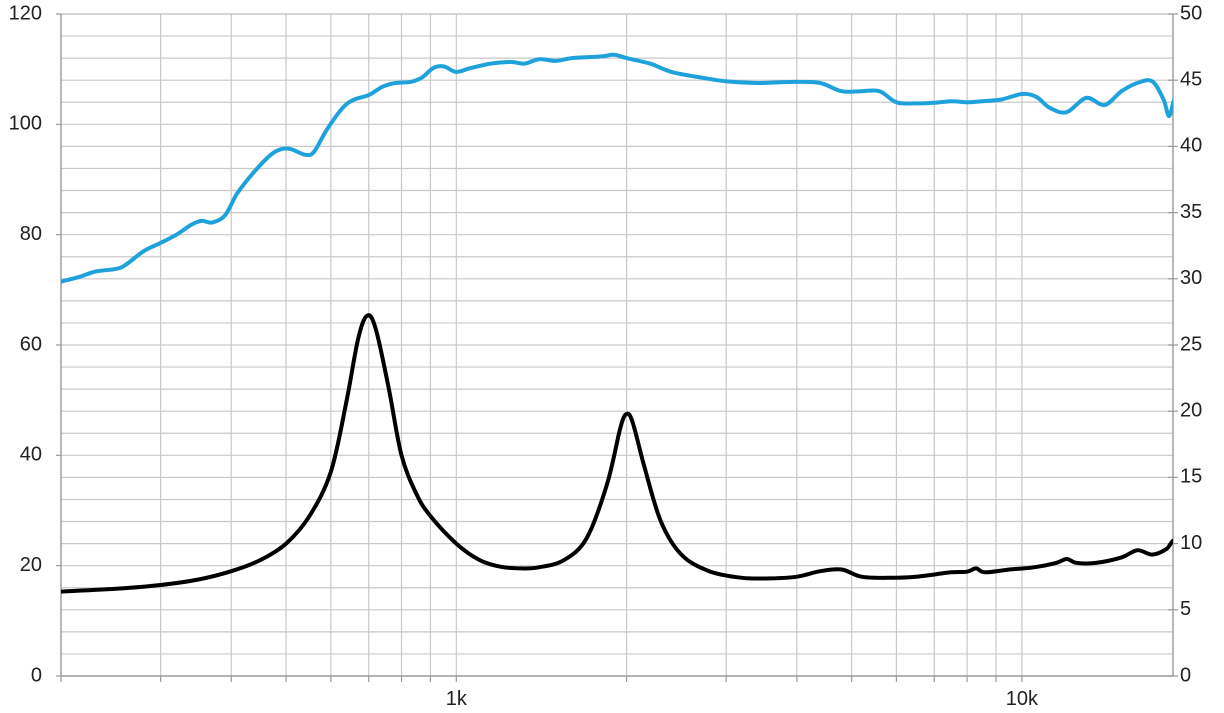 This screenshot has width=1224, height=713. What do you see at coordinates (1191, 477) in the screenshot?
I see `right-tick-label: 15` at bounding box center [1191, 477].